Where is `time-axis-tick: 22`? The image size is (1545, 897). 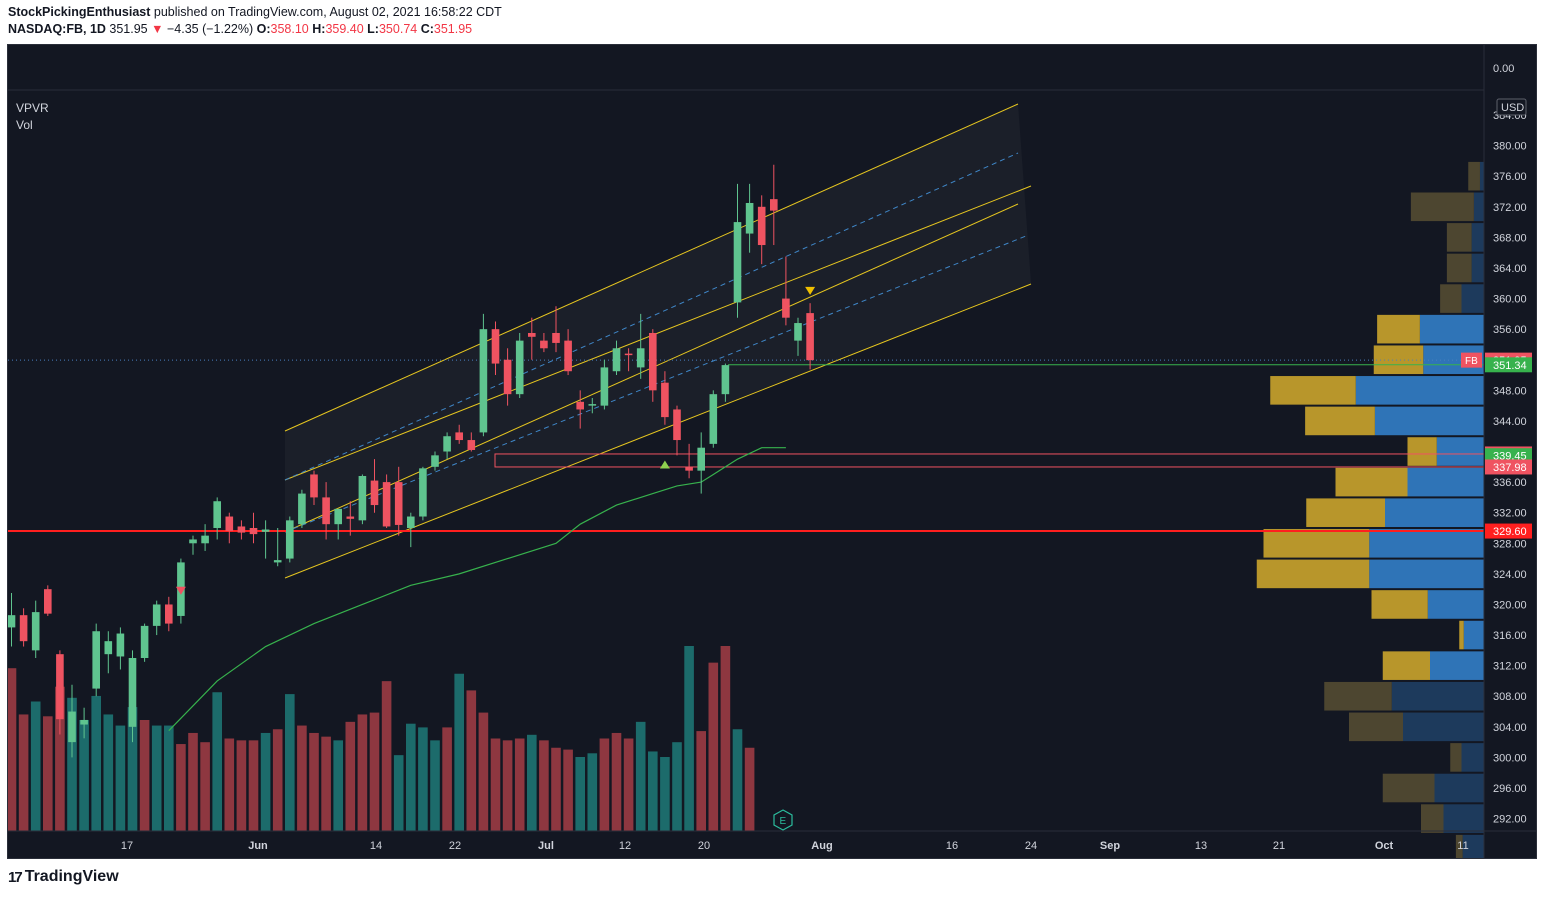
time-axis-tick: 22 is located at coordinates (455, 846).